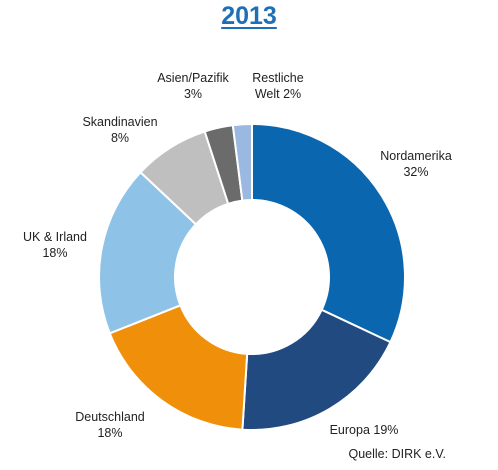 Image resolution: width=498 pixels, height=470 pixels. What do you see at coordinates (119, 130) in the screenshot?
I see `slice-label: Skandinavien 8%` at bounding box center [119, 130].